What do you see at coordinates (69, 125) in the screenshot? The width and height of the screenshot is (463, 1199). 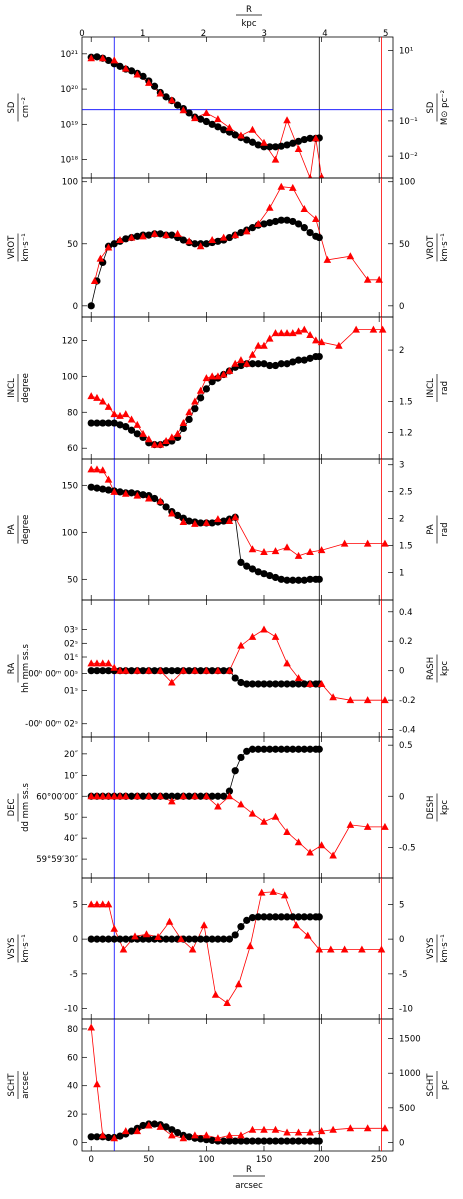 I see `y-tick-label-left: 10¹⁹` at bounding box center [69, 125].